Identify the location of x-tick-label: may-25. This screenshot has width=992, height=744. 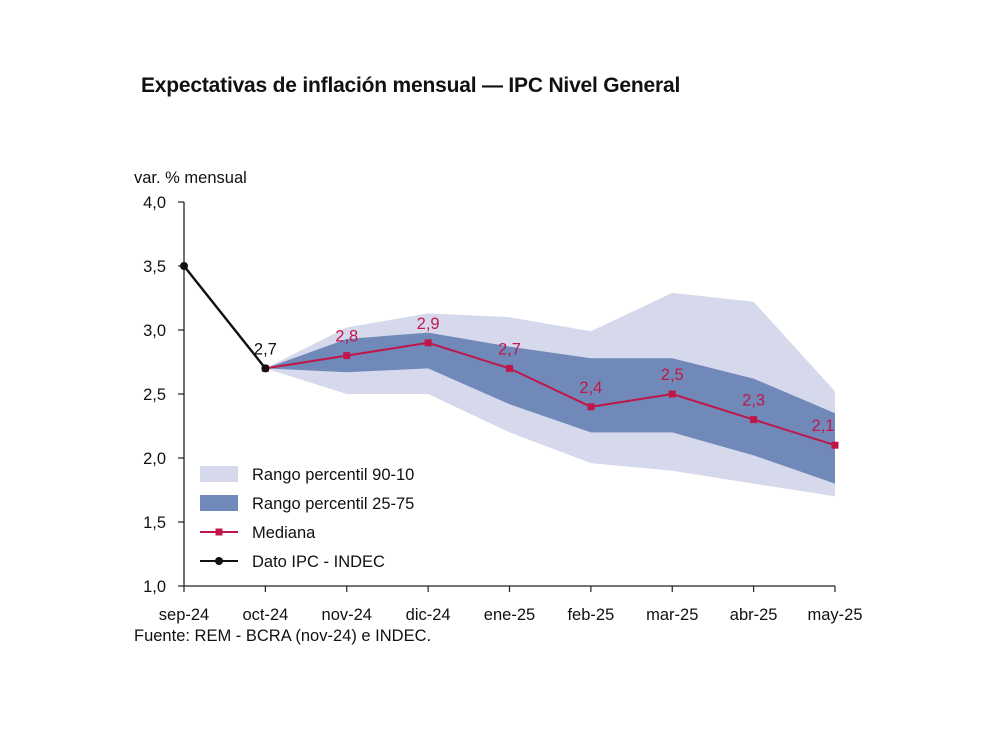
(834, 615).